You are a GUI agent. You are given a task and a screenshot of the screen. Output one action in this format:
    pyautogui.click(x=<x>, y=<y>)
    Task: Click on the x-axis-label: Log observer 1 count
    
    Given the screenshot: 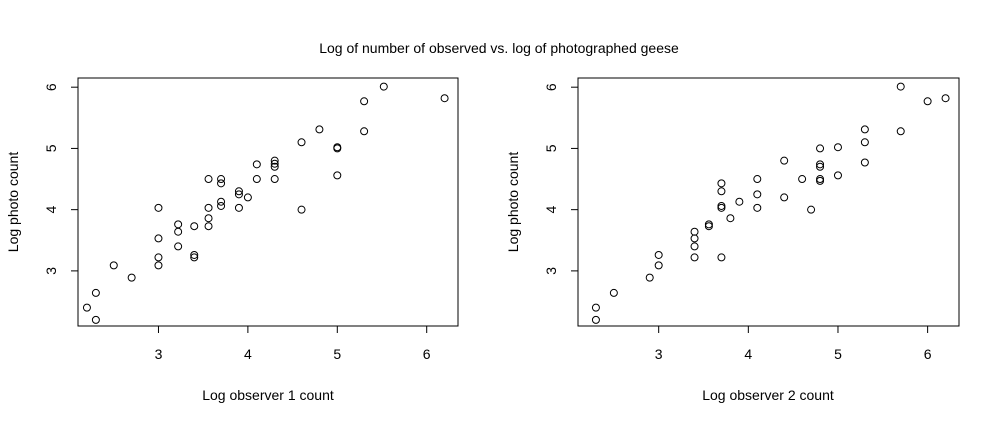 What is the action you would take?
    pyautogui.click(x=268, y=395)
    